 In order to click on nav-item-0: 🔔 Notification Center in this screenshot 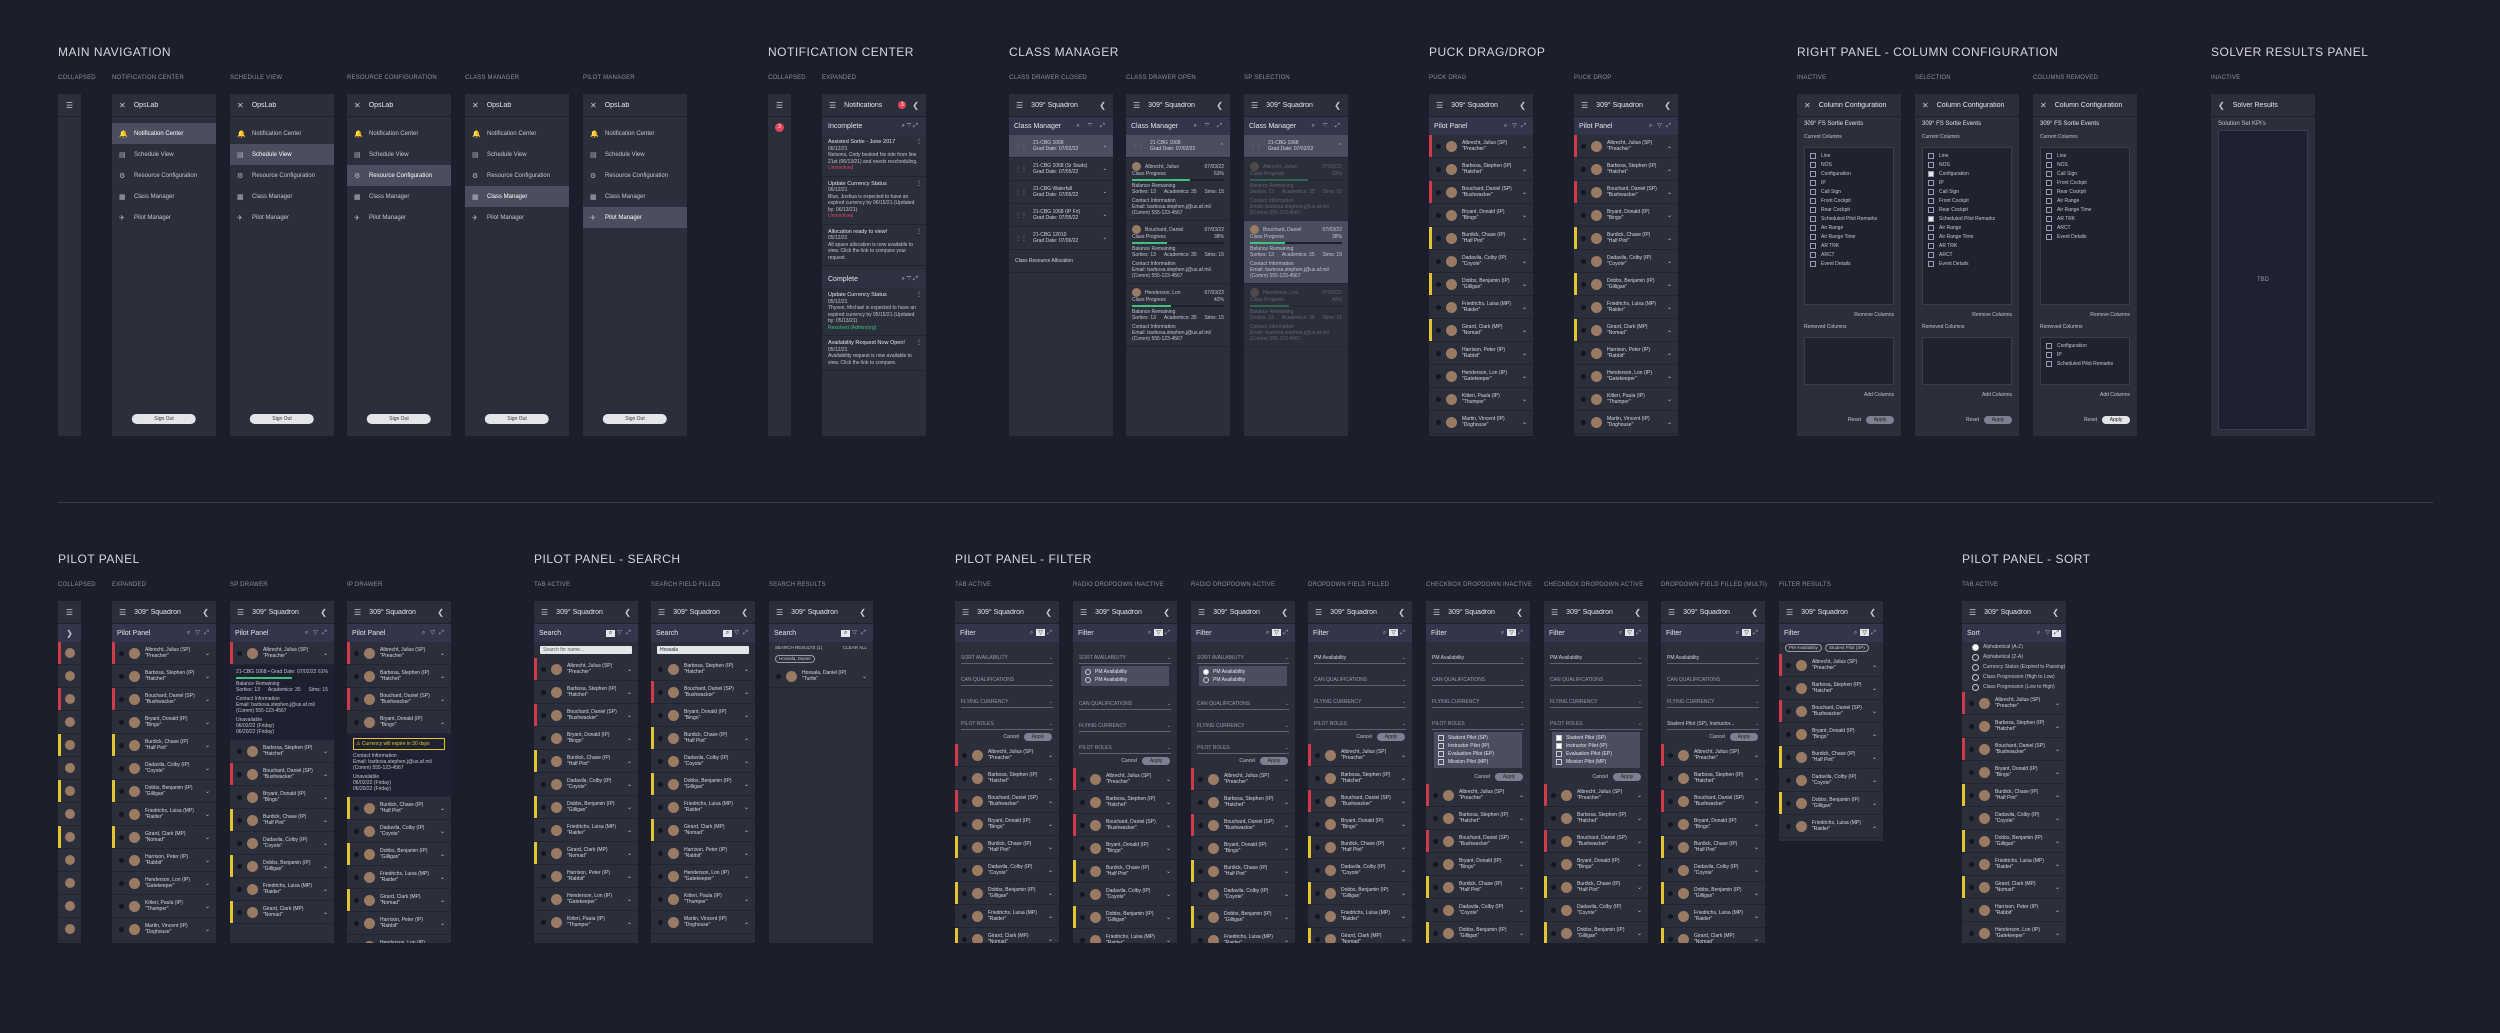, I will do `click(399, 133)`.